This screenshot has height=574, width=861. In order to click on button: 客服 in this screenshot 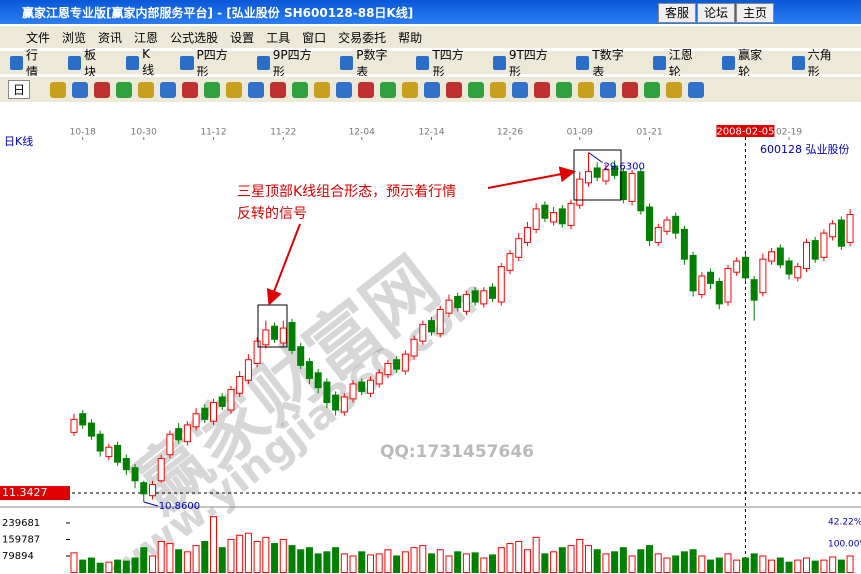, I will do `click(677, 13)`.